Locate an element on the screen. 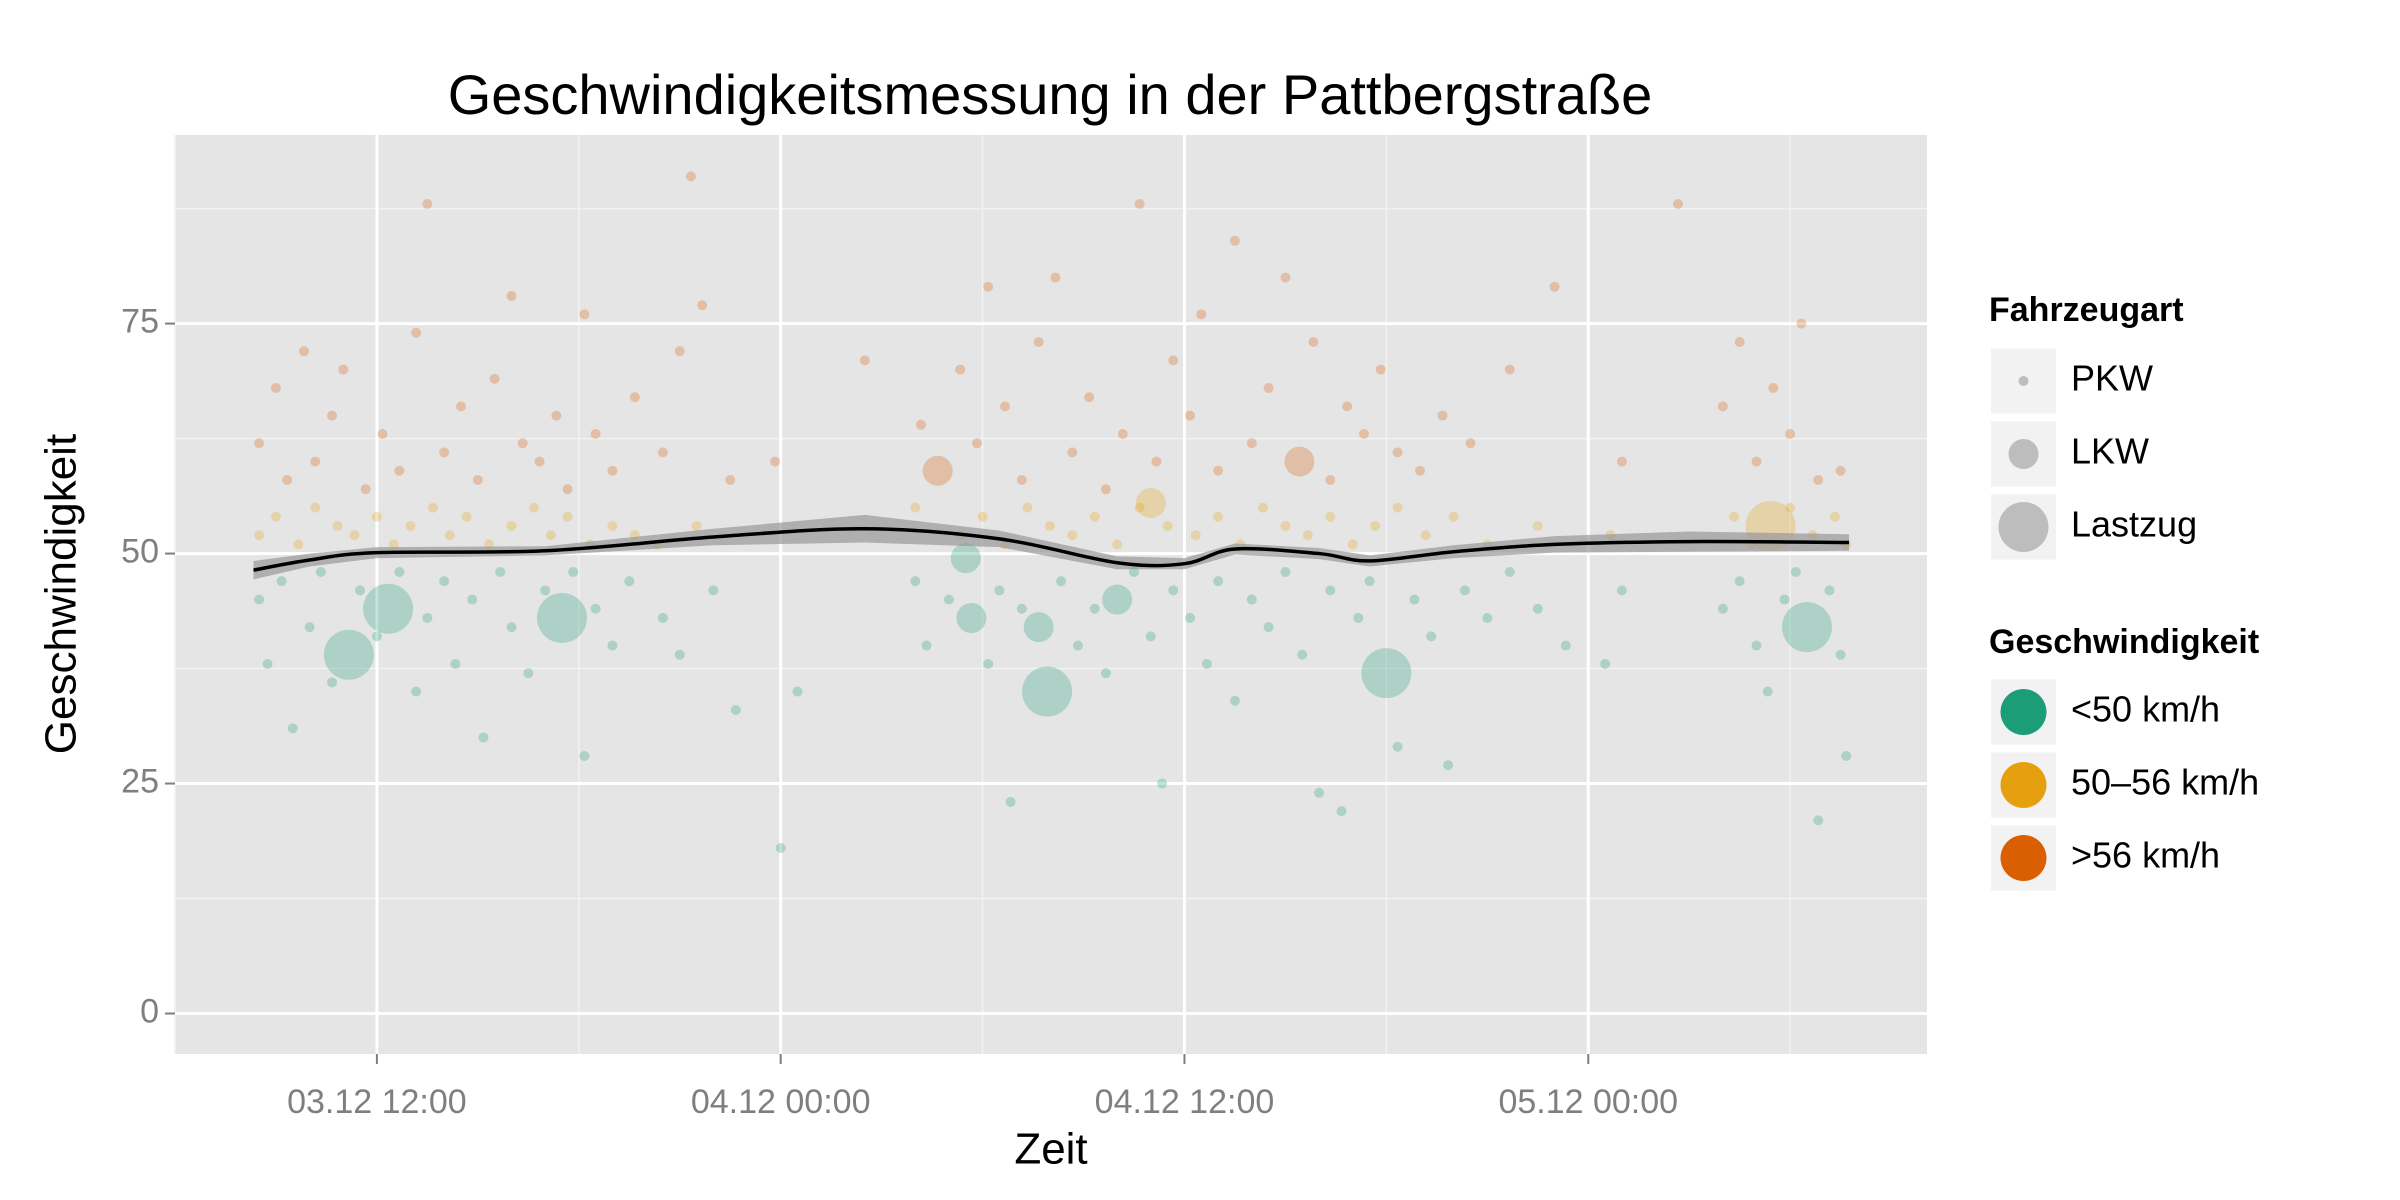  legend-label: LKW is located at coordinates (2110, 451).